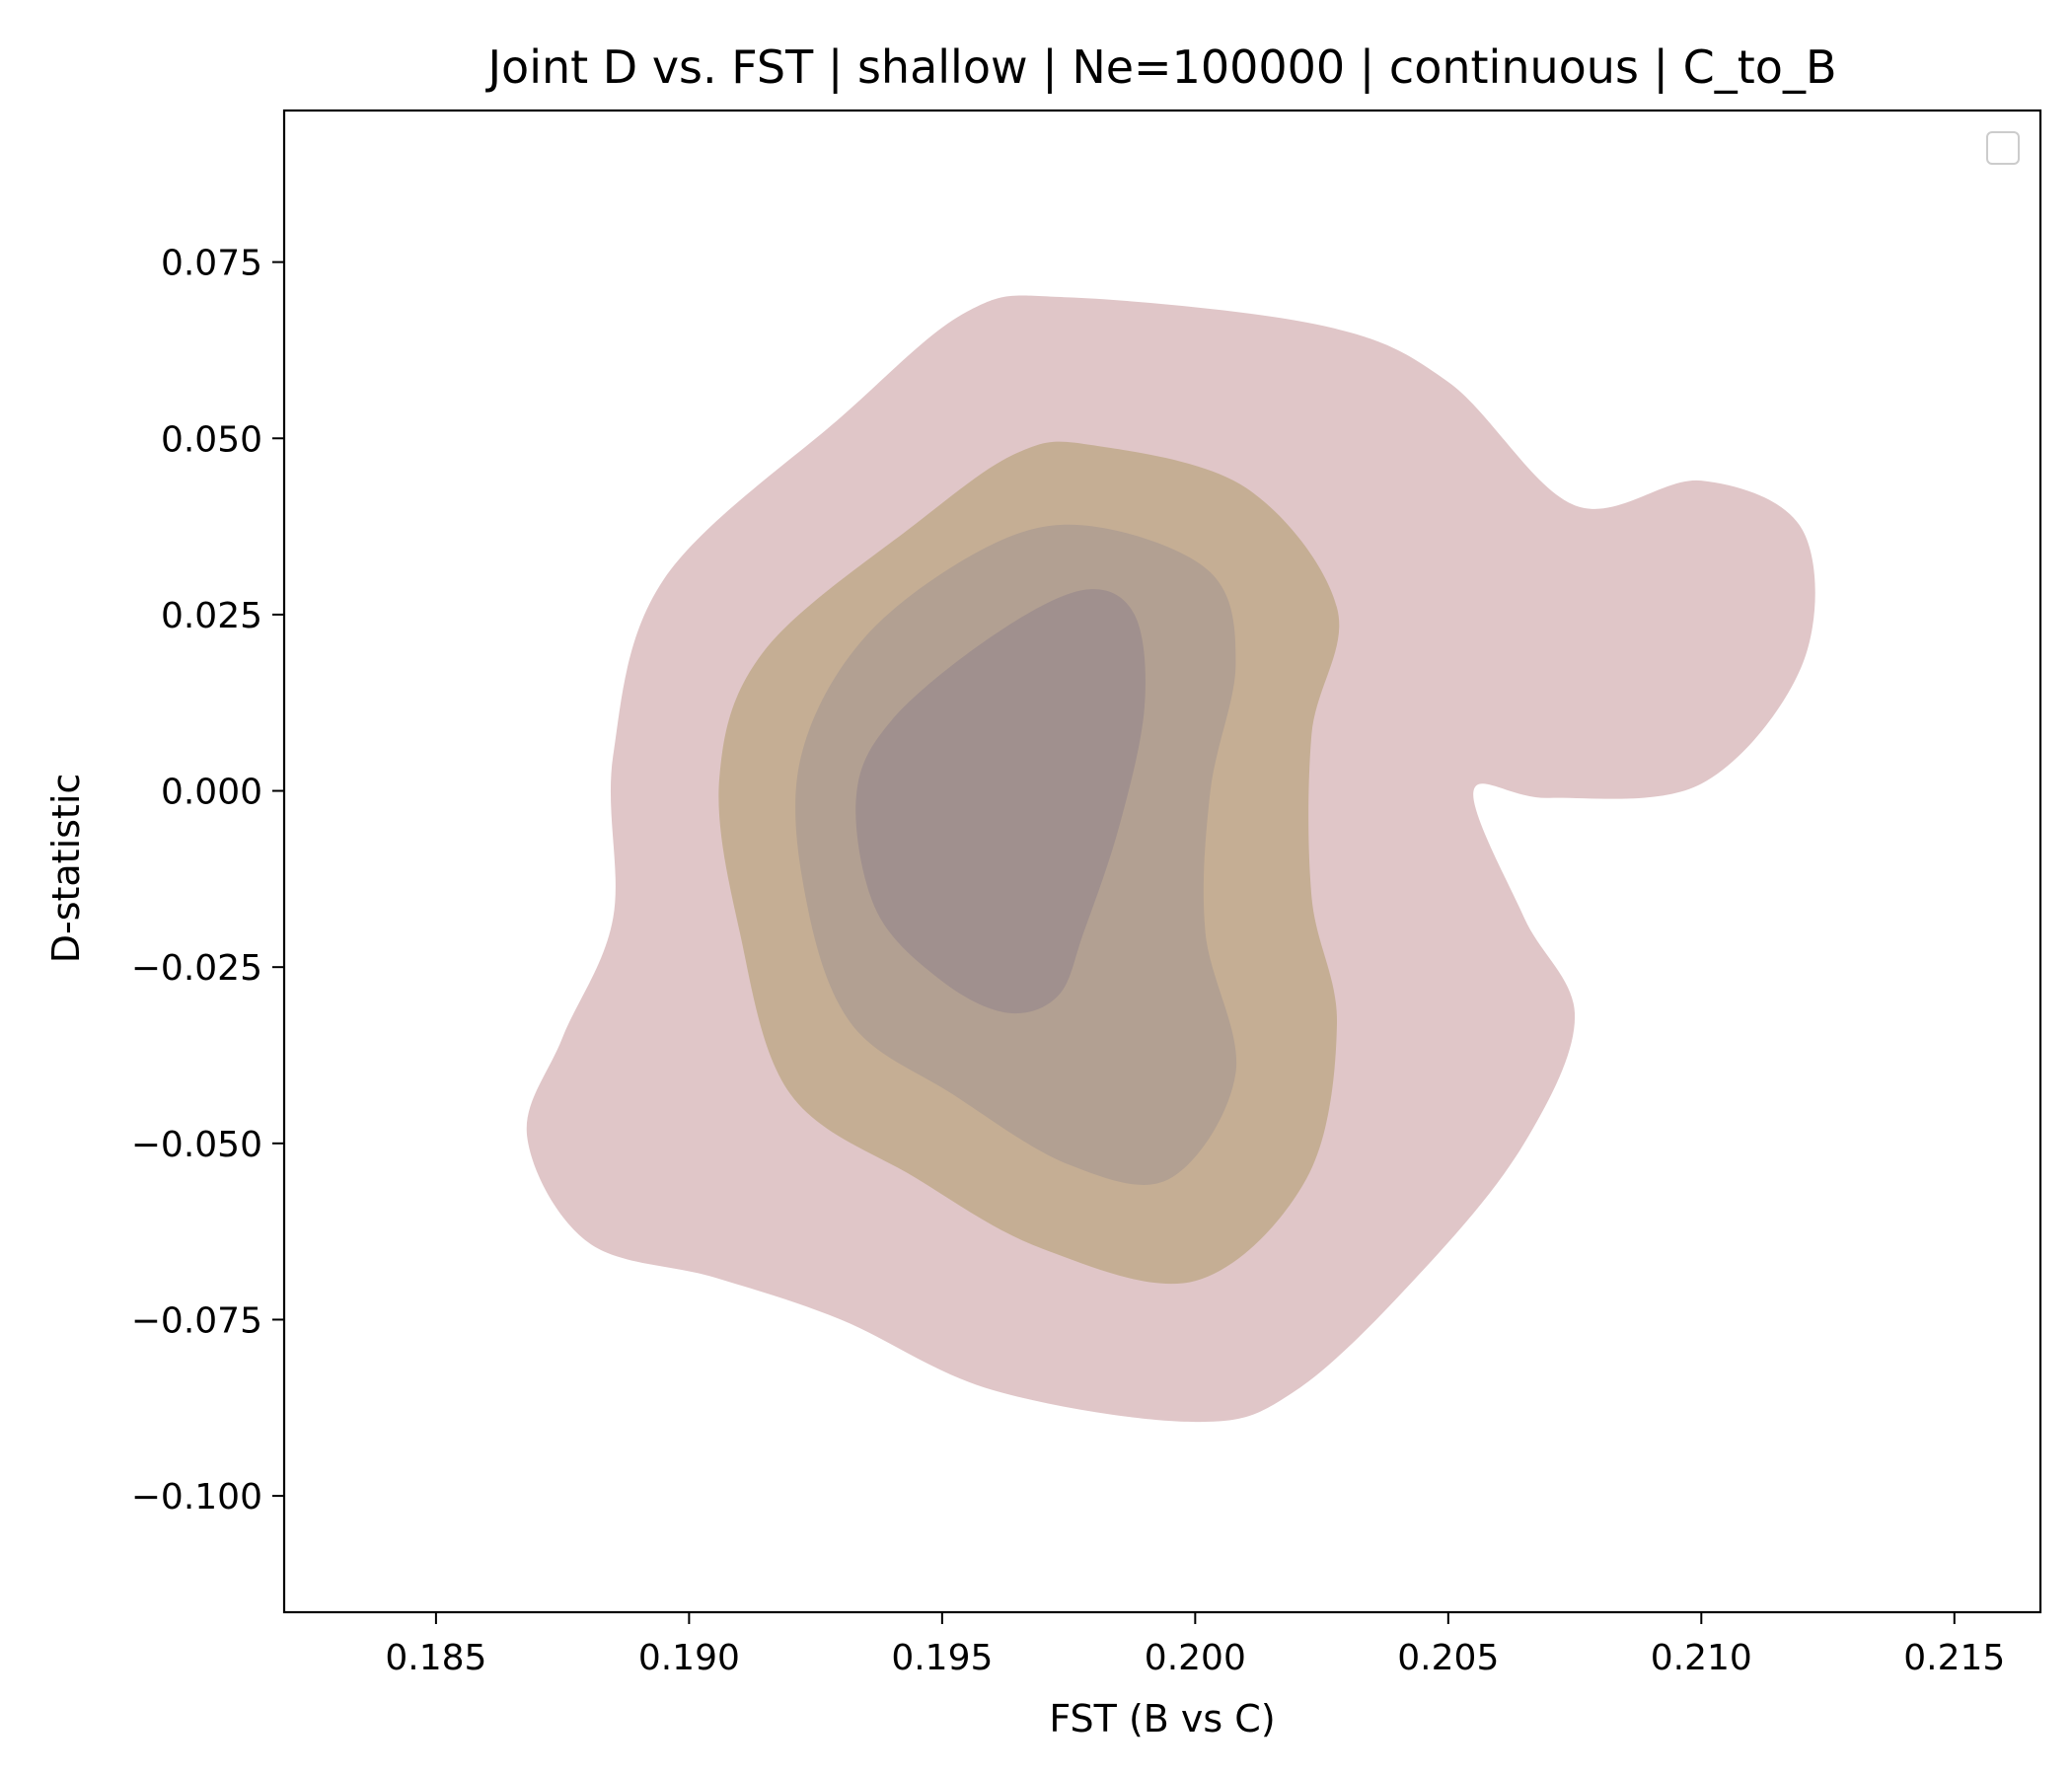 This screenshot has height=1776, width=2072. I want to click on x-tick-label: 0.215, so click(1954, 1658).